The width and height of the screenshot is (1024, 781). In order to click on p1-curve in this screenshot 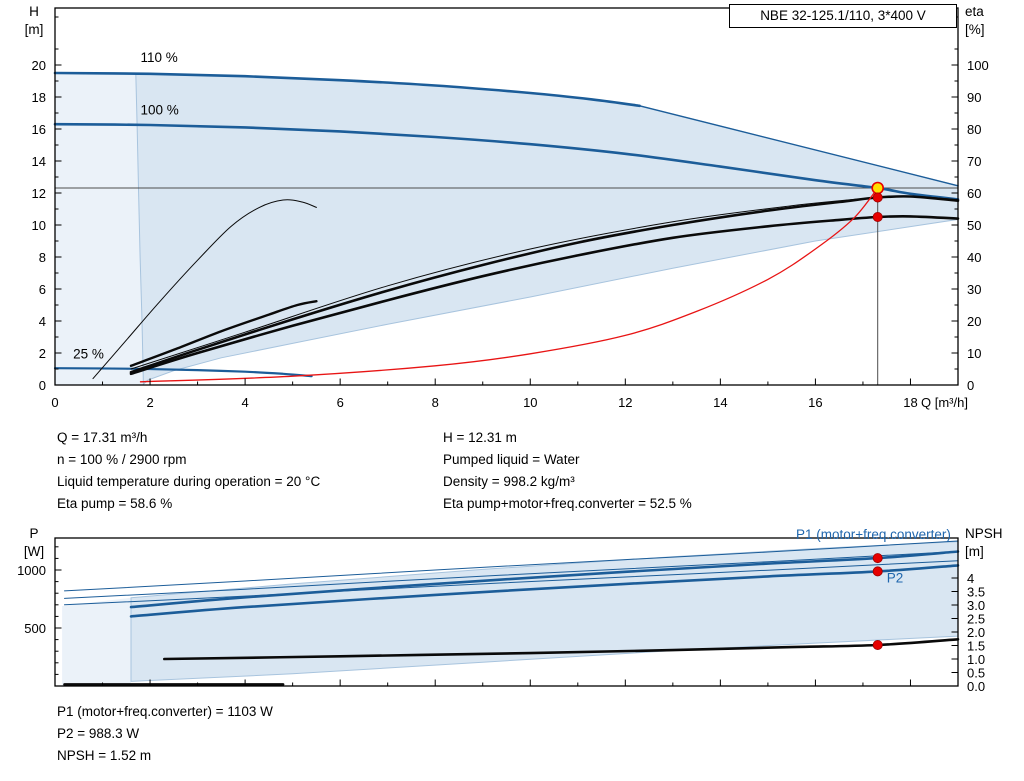, I will do `click(544, 579)`.